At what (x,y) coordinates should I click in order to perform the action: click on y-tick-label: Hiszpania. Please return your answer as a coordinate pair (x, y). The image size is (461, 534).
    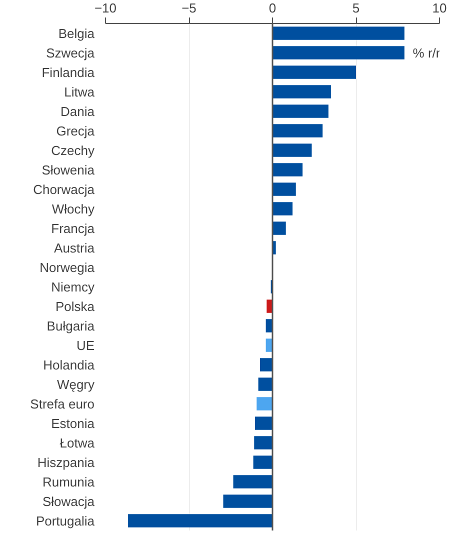
    Looking at the image, I should click on (66, 462).